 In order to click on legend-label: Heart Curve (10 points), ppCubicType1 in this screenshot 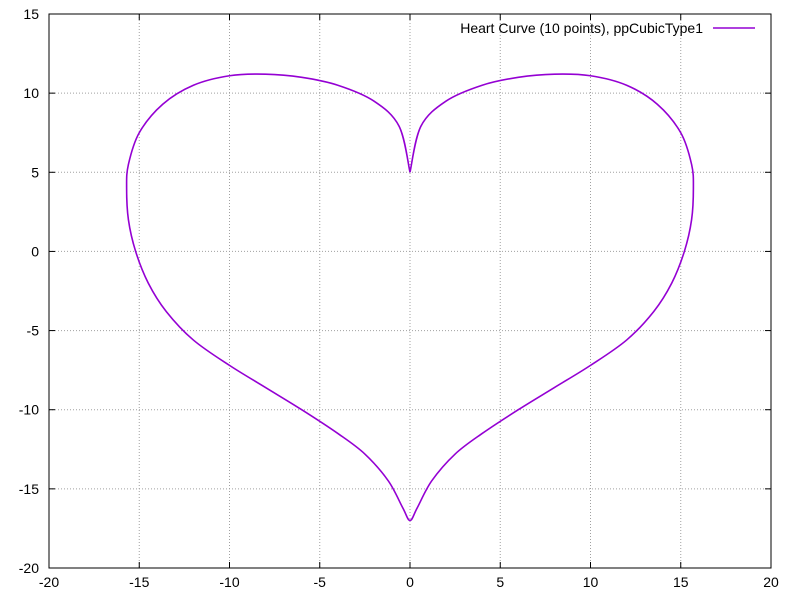, I will do `click(581, 28)`.